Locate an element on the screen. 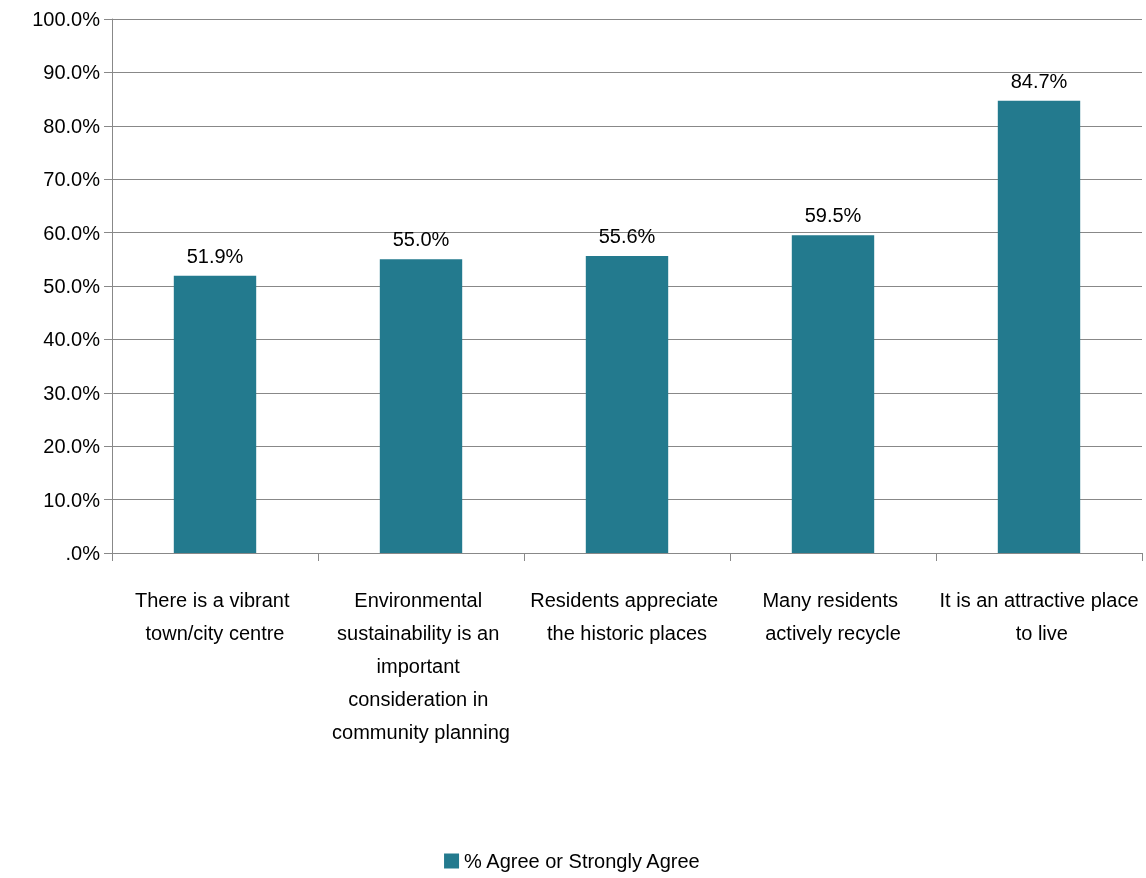 This screenshot has height=878, width=1146. legend-label: % Agree or Strongly Agree is located at coordinates (582, 861).